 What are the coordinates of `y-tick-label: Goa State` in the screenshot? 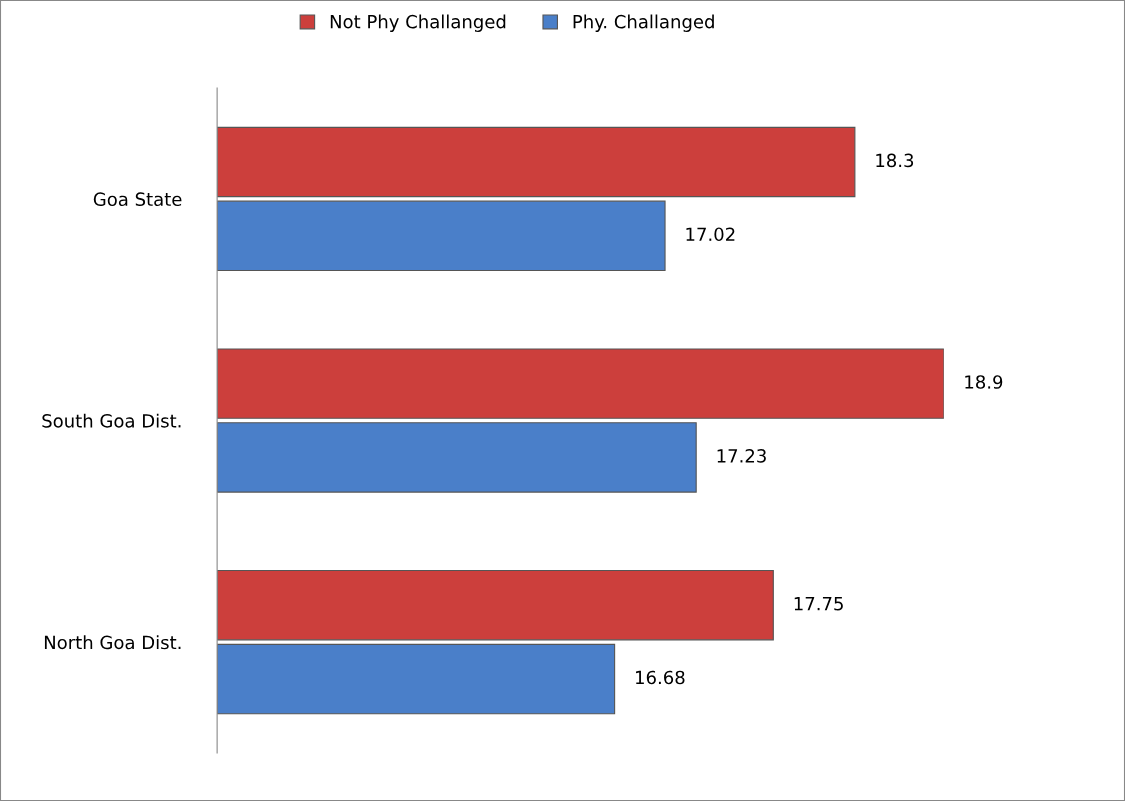 It's located at (137, 199).